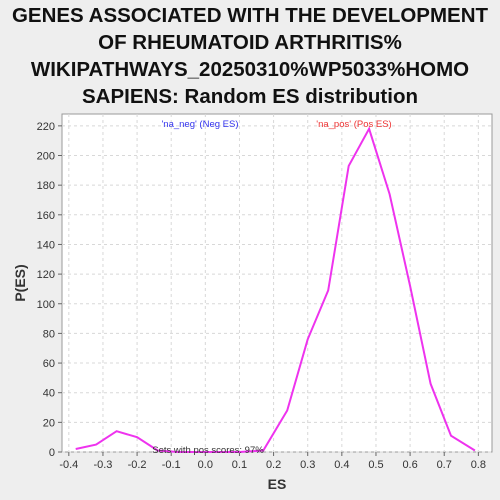  I want to click on y-axis-label: P(ES), so click(20, 282).